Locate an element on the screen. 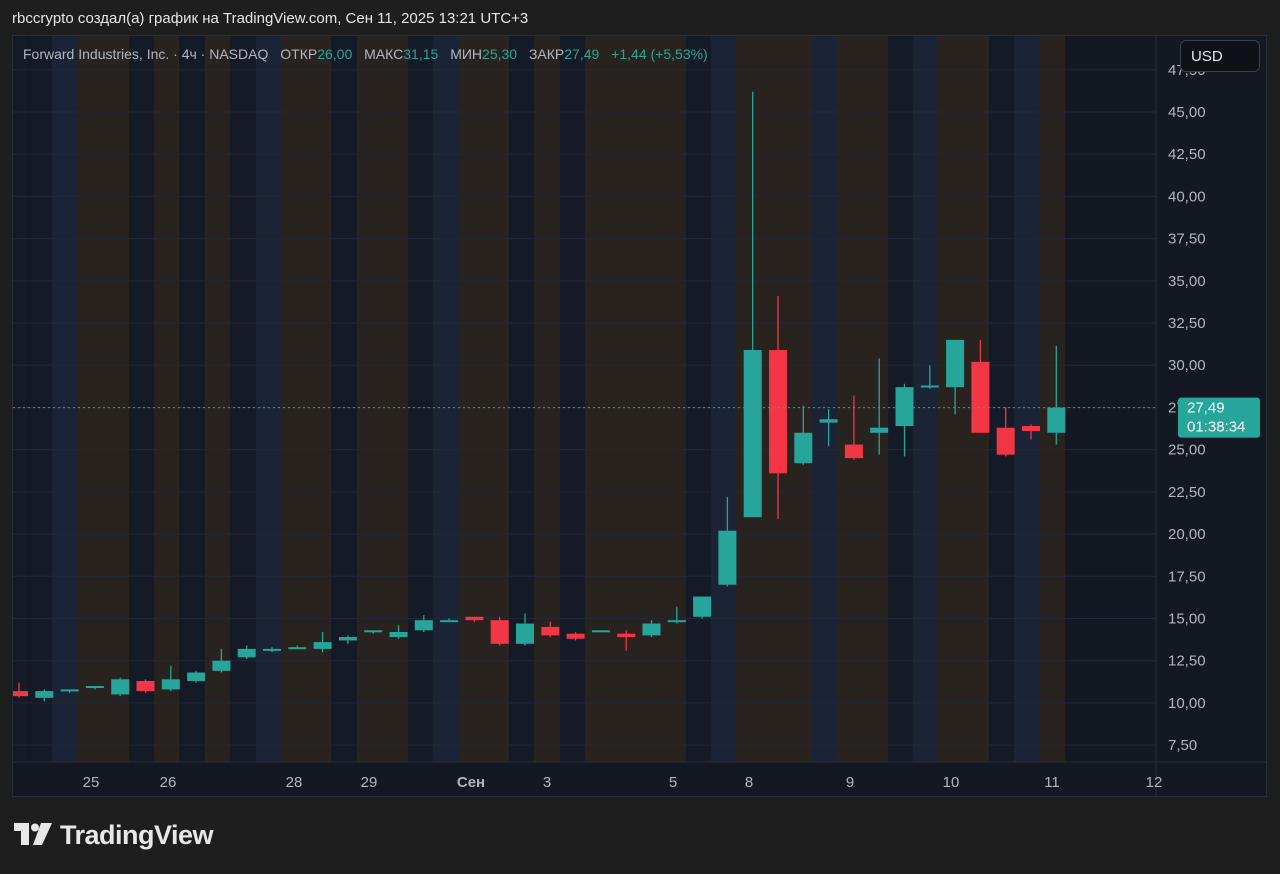 The image size is (1280, 874). y-tick-label: 40,00 is located at coordinates (1187, 196).